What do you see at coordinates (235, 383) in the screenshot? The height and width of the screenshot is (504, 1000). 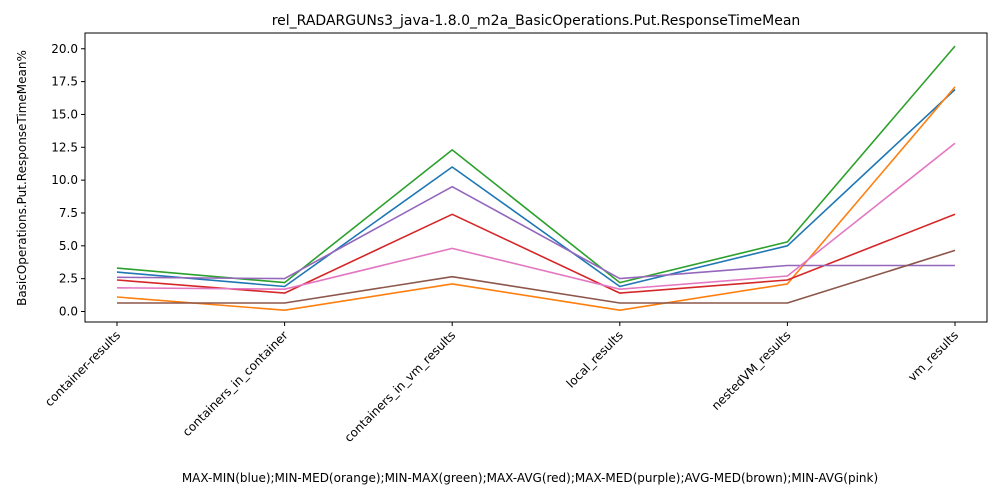 I see `x-tick-label: containers_in_container` at bounding box center [235, 383].